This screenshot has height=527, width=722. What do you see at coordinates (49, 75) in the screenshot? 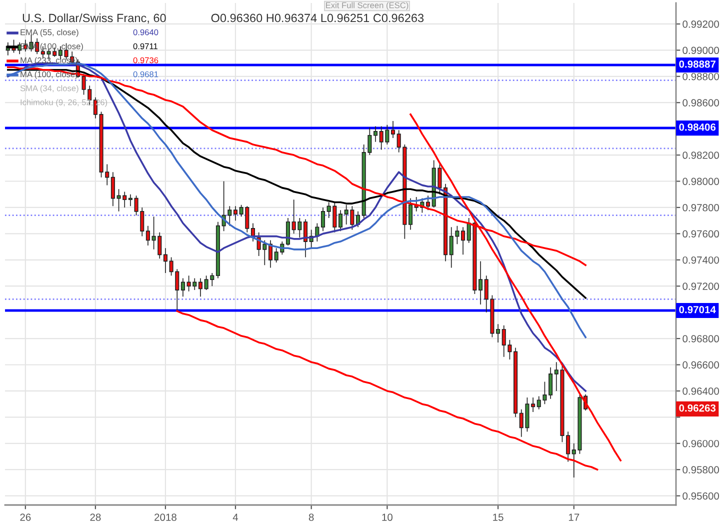
I see `legend-label: MA (100, close)` at bounding box center [49, 75].